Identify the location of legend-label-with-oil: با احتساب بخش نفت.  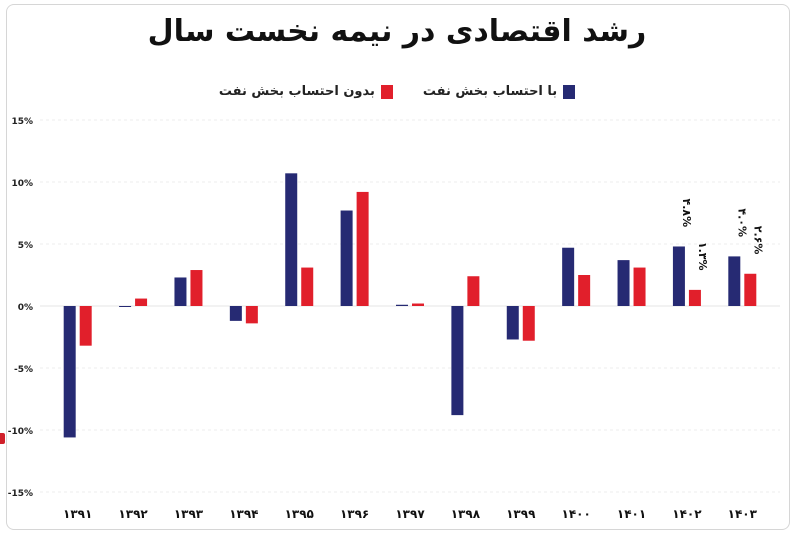
(490, 91).